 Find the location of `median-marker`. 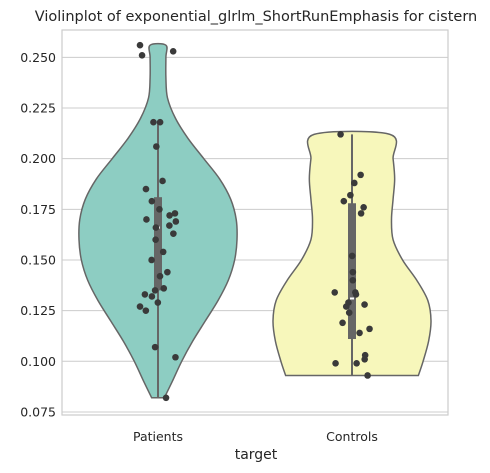

median-marker is located at coordinates (352, 298).